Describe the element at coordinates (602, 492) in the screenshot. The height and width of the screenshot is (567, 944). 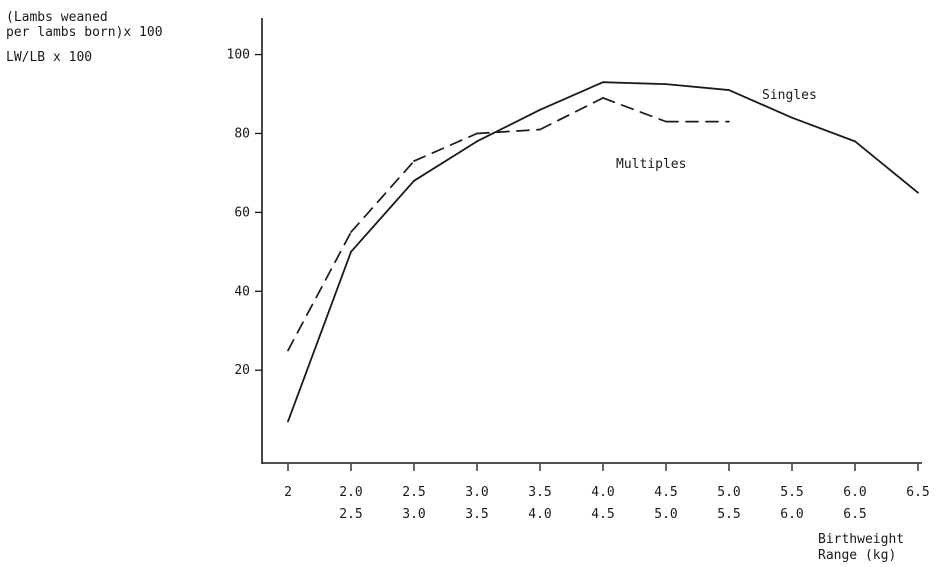
I see `x-tick-label-top: 4.0` at that location.